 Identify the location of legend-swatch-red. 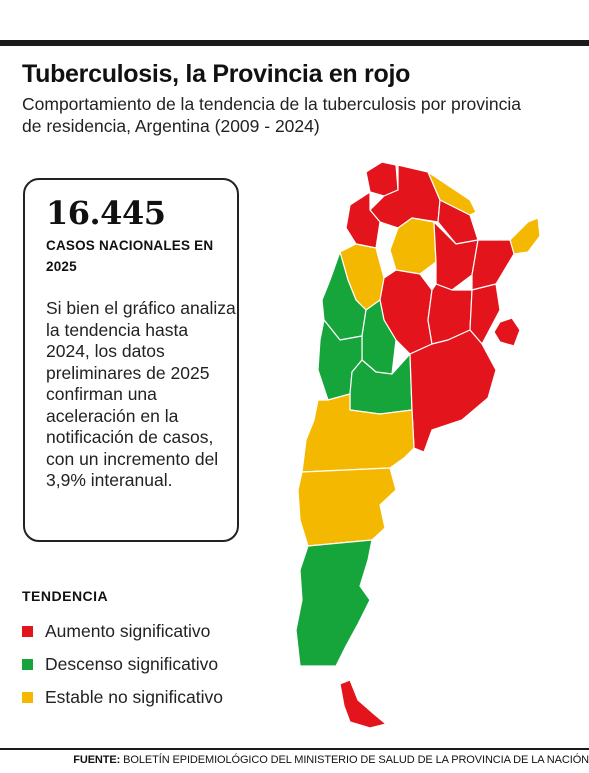
(27, 631).